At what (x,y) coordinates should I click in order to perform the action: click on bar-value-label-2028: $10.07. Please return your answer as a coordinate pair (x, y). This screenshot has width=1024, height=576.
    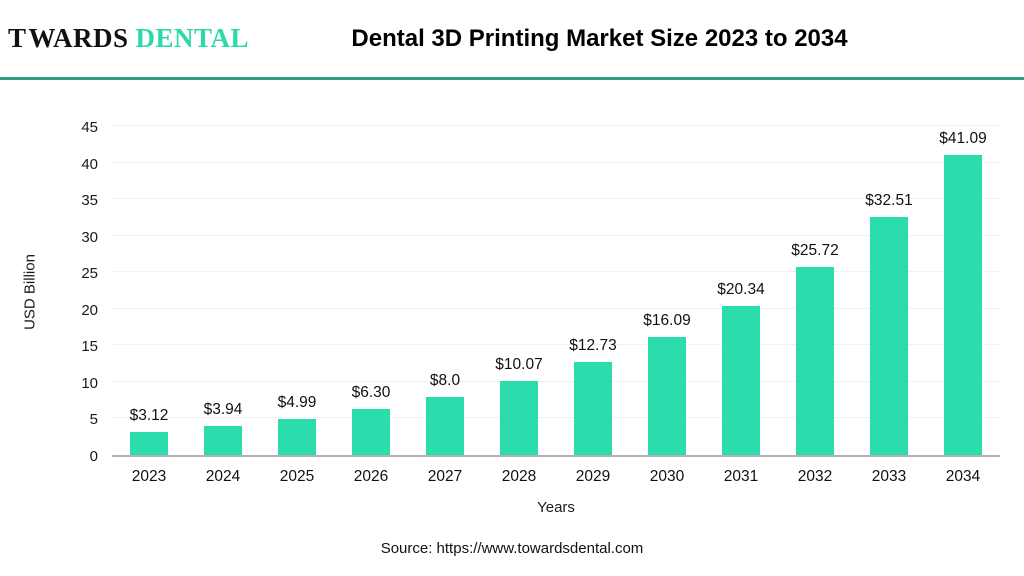
    Looking at the image, I should click on (519, 365).